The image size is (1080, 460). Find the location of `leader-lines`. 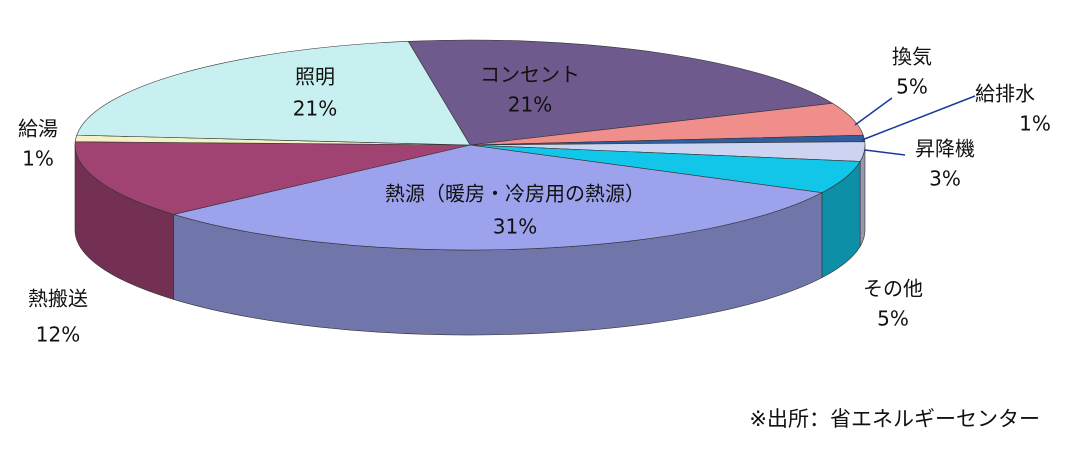

leader-lines is located at coordinates (915, 125).